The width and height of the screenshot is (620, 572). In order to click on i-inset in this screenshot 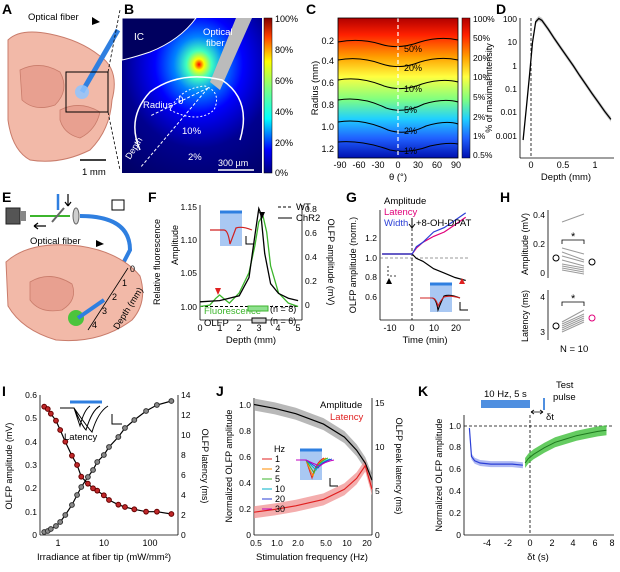, I will do `click(91, 416)`.